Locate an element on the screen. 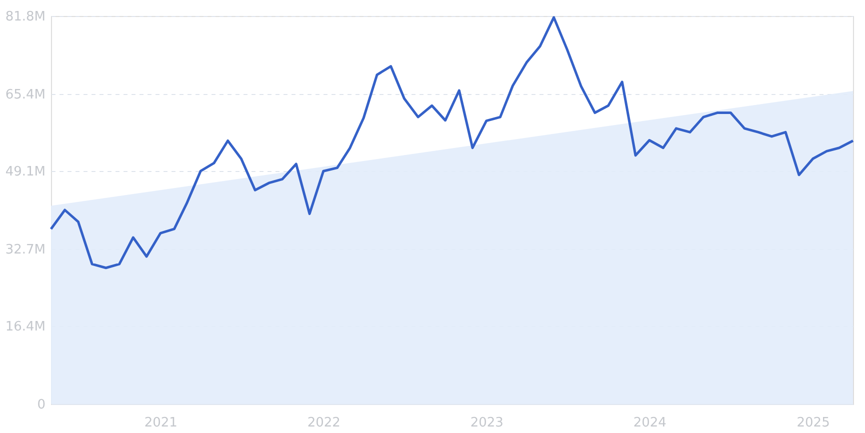 This screenshot has width=865, height=433. y-tick-label: 65.4M is located at coordinates (25, 94).